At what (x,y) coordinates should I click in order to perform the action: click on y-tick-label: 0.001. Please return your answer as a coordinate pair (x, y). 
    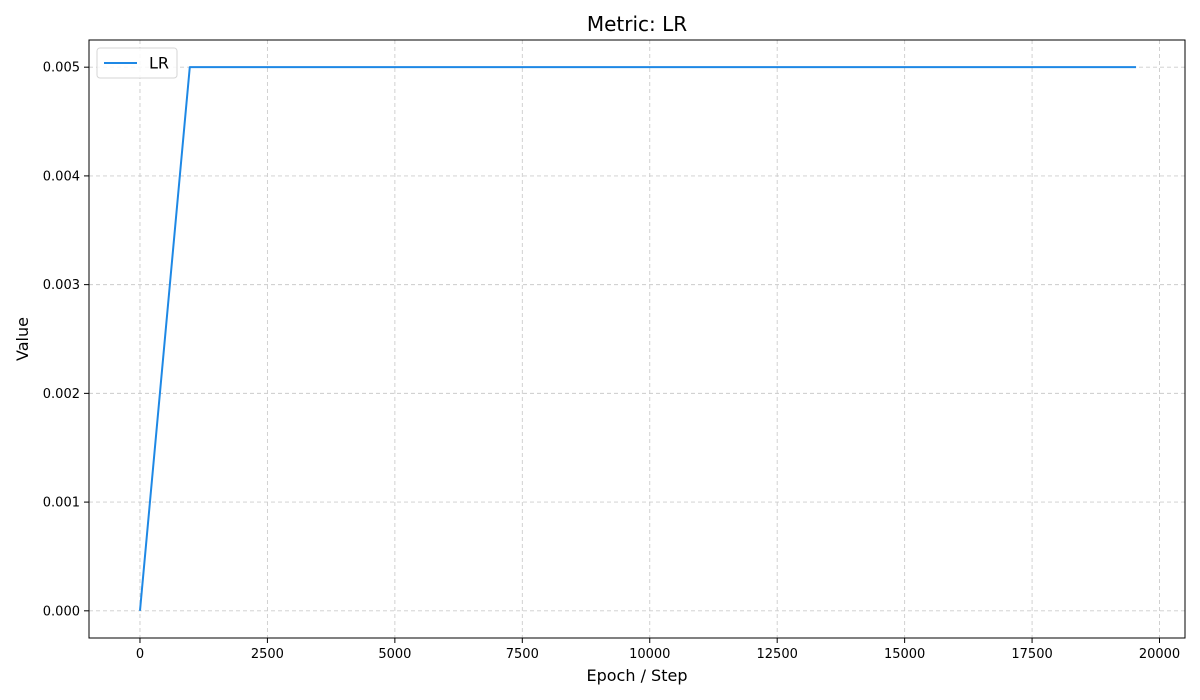
    Looking at the image, I should click on (61, 503).